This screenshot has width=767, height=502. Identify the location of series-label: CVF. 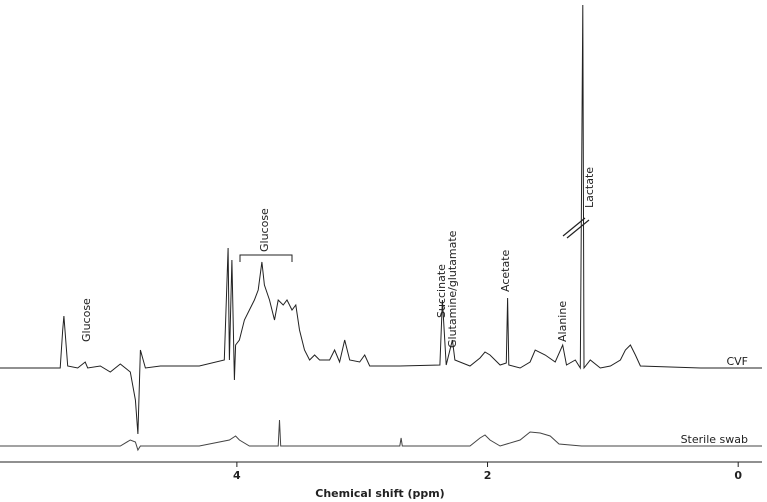
(737, 361).